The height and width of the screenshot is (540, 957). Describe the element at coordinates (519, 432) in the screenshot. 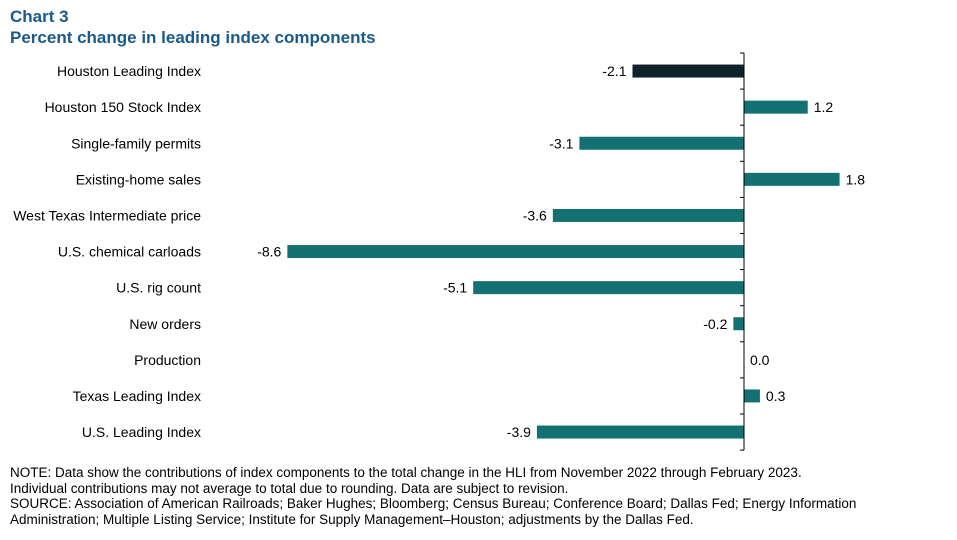

I see `data-label: -3.9` at that location.